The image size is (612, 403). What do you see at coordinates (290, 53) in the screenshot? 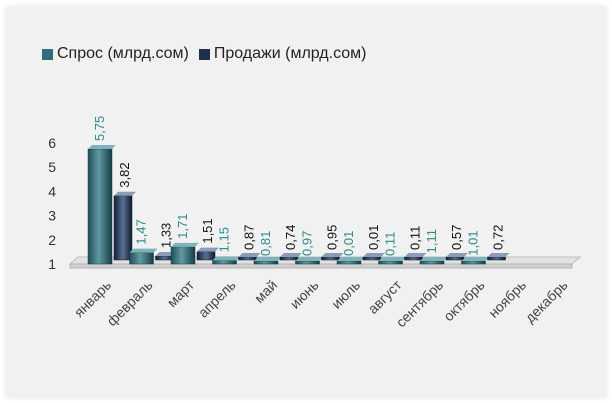
I see `legend-label-sales: Продажи (млрд.сом)` at bounding box center [290, 53].